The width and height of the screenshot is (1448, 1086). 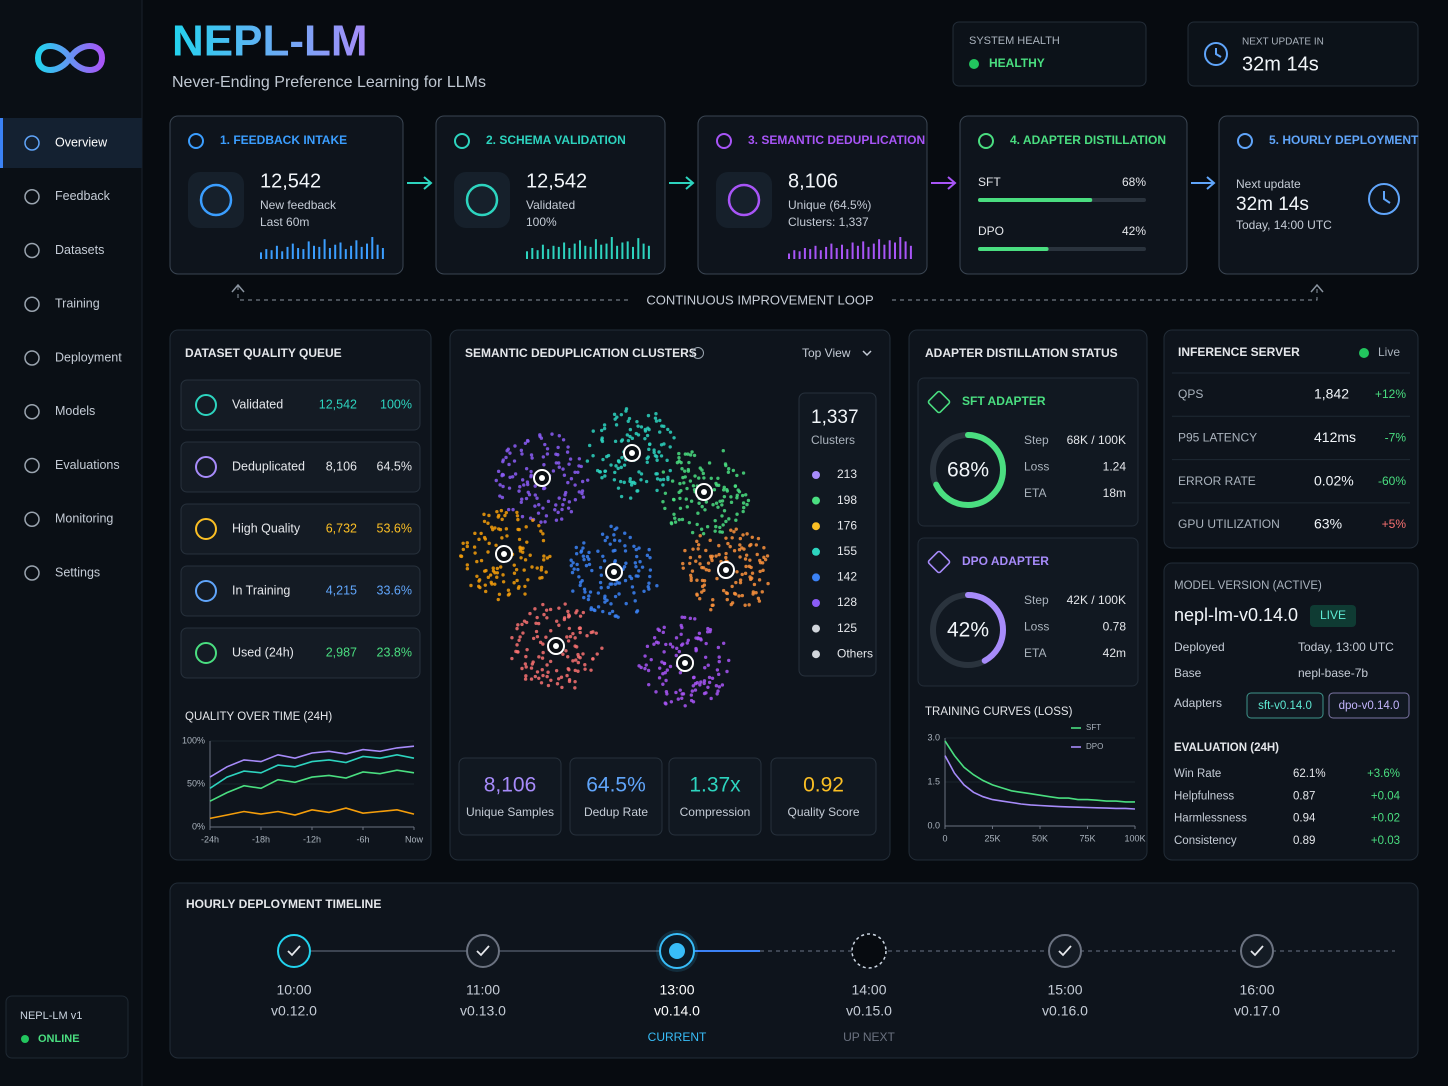 What do you see at coordinates (829, 205) in the screenshot?
I see `label: Unique (64.5%)` at bounding box center [829, 205].